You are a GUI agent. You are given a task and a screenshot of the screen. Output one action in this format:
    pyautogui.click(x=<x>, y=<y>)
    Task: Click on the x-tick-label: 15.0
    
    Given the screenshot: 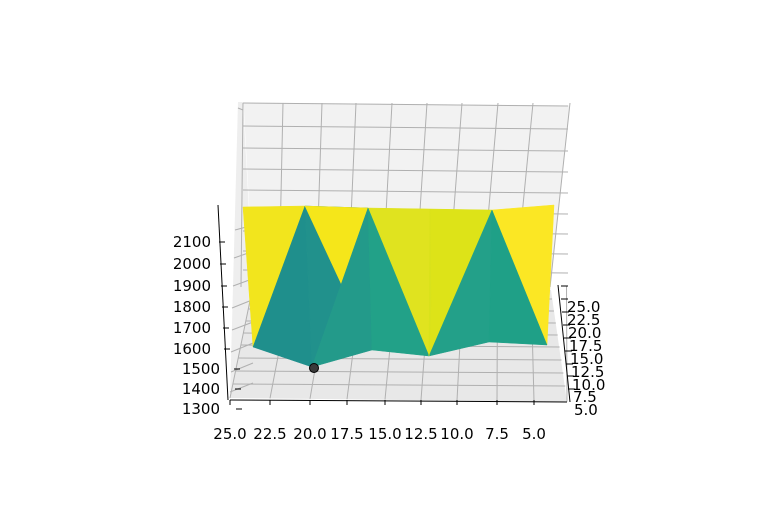 What is the action you would take?
    pyautogui.click(x=384, y=434)
    